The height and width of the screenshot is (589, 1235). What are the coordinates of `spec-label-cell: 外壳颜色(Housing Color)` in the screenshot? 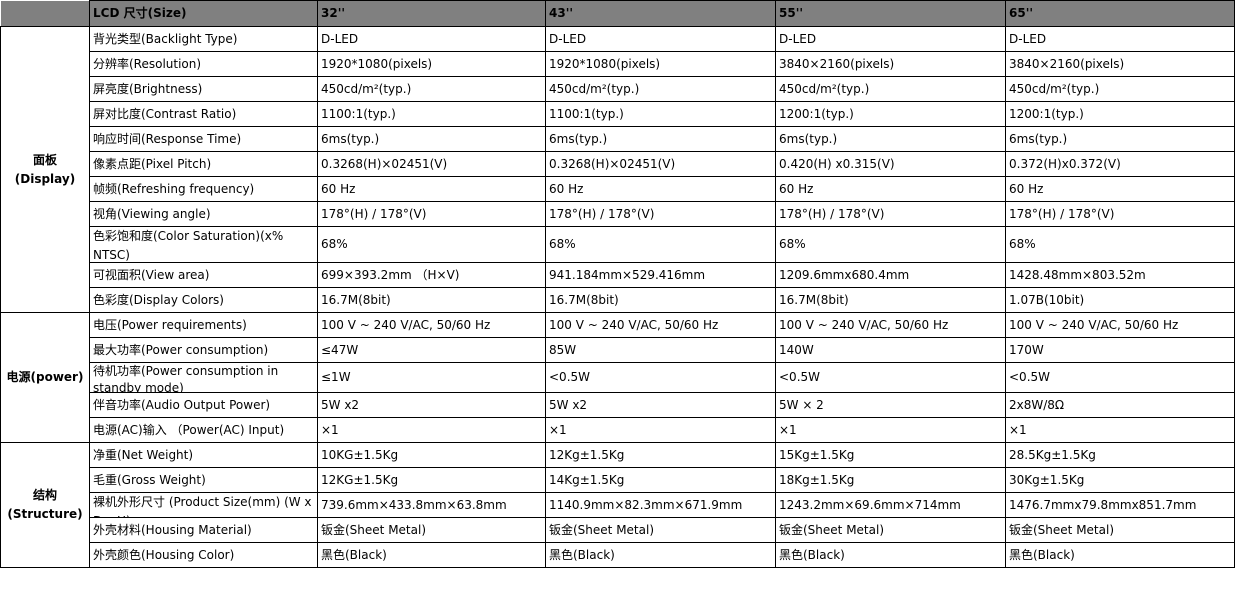 It's located at (203, 555).